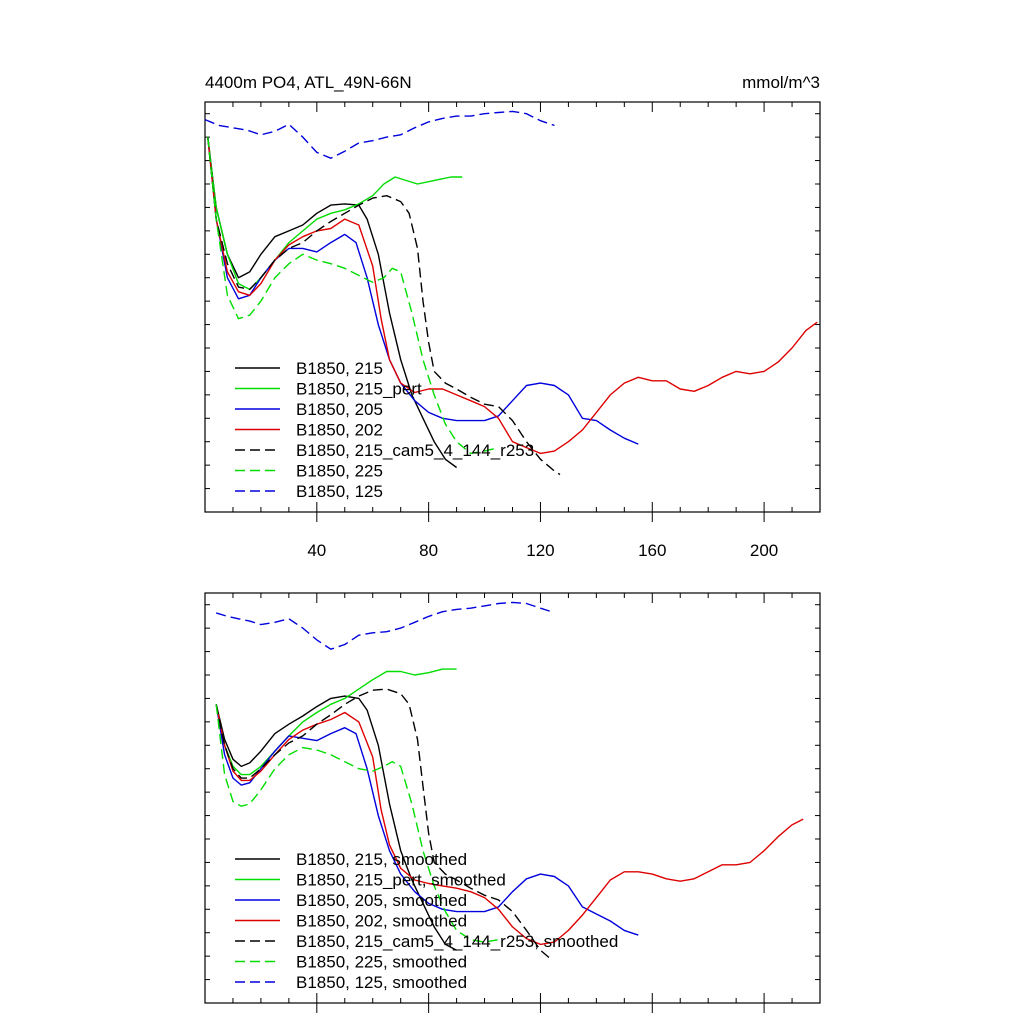  I want to click on legend-label: B1850, 215, so click(339, 368).